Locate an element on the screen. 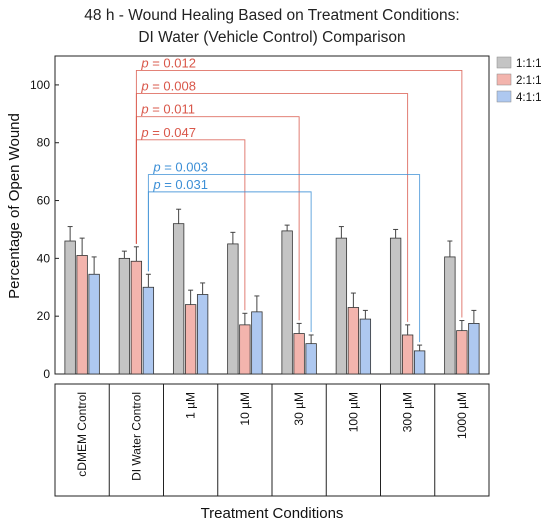  category-label: DI Water Control is located at coordinates (136, 436).